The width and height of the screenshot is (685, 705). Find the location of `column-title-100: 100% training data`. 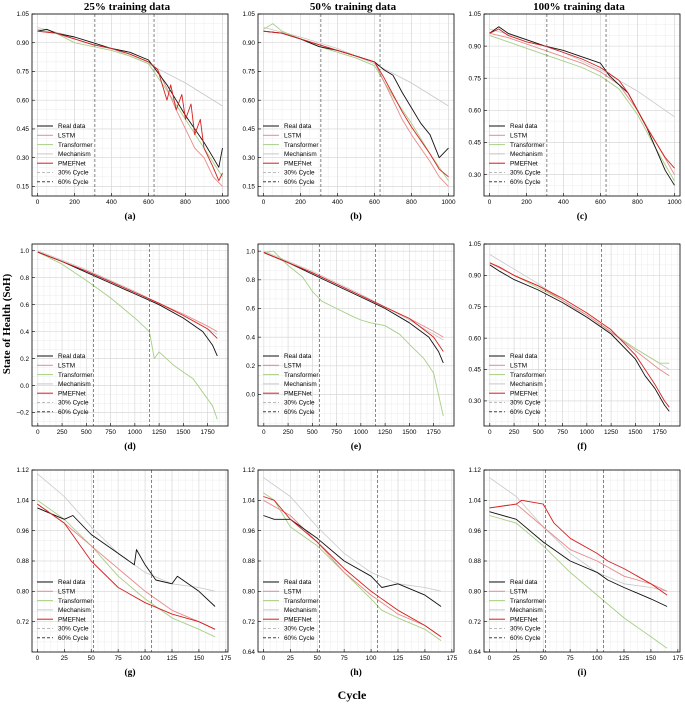

column-title-100: 100% training data is located at coordinates (579, 7).